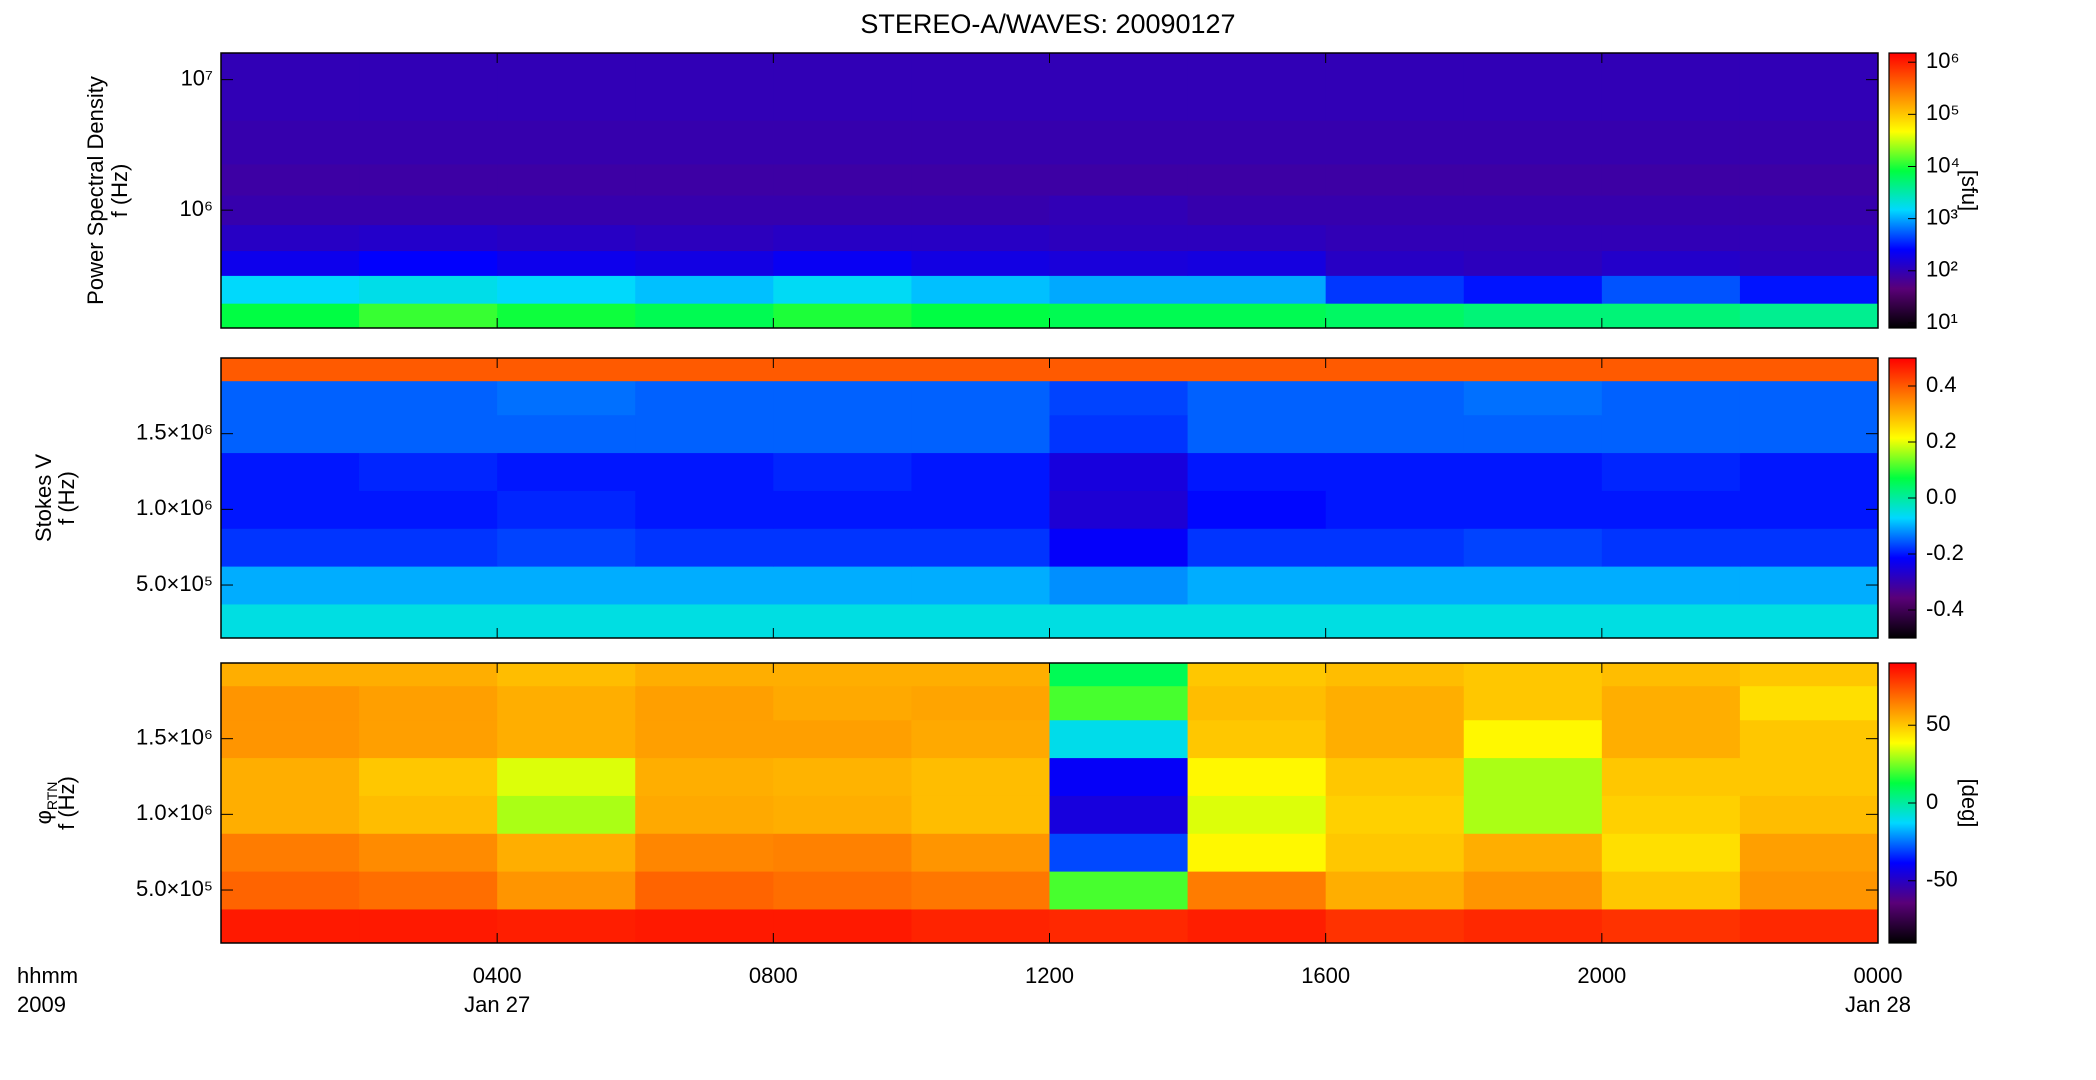 Image resolution: width=2096 pixels, height=1080 pixels. I want to click on y-axis-label-subscript: RTN, so click(52, 796).